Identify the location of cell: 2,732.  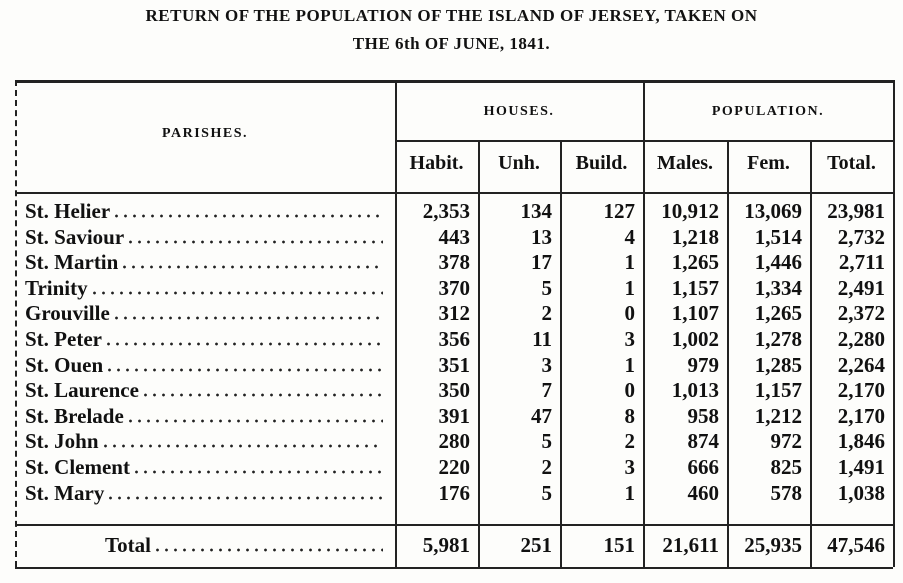
(861, 236).